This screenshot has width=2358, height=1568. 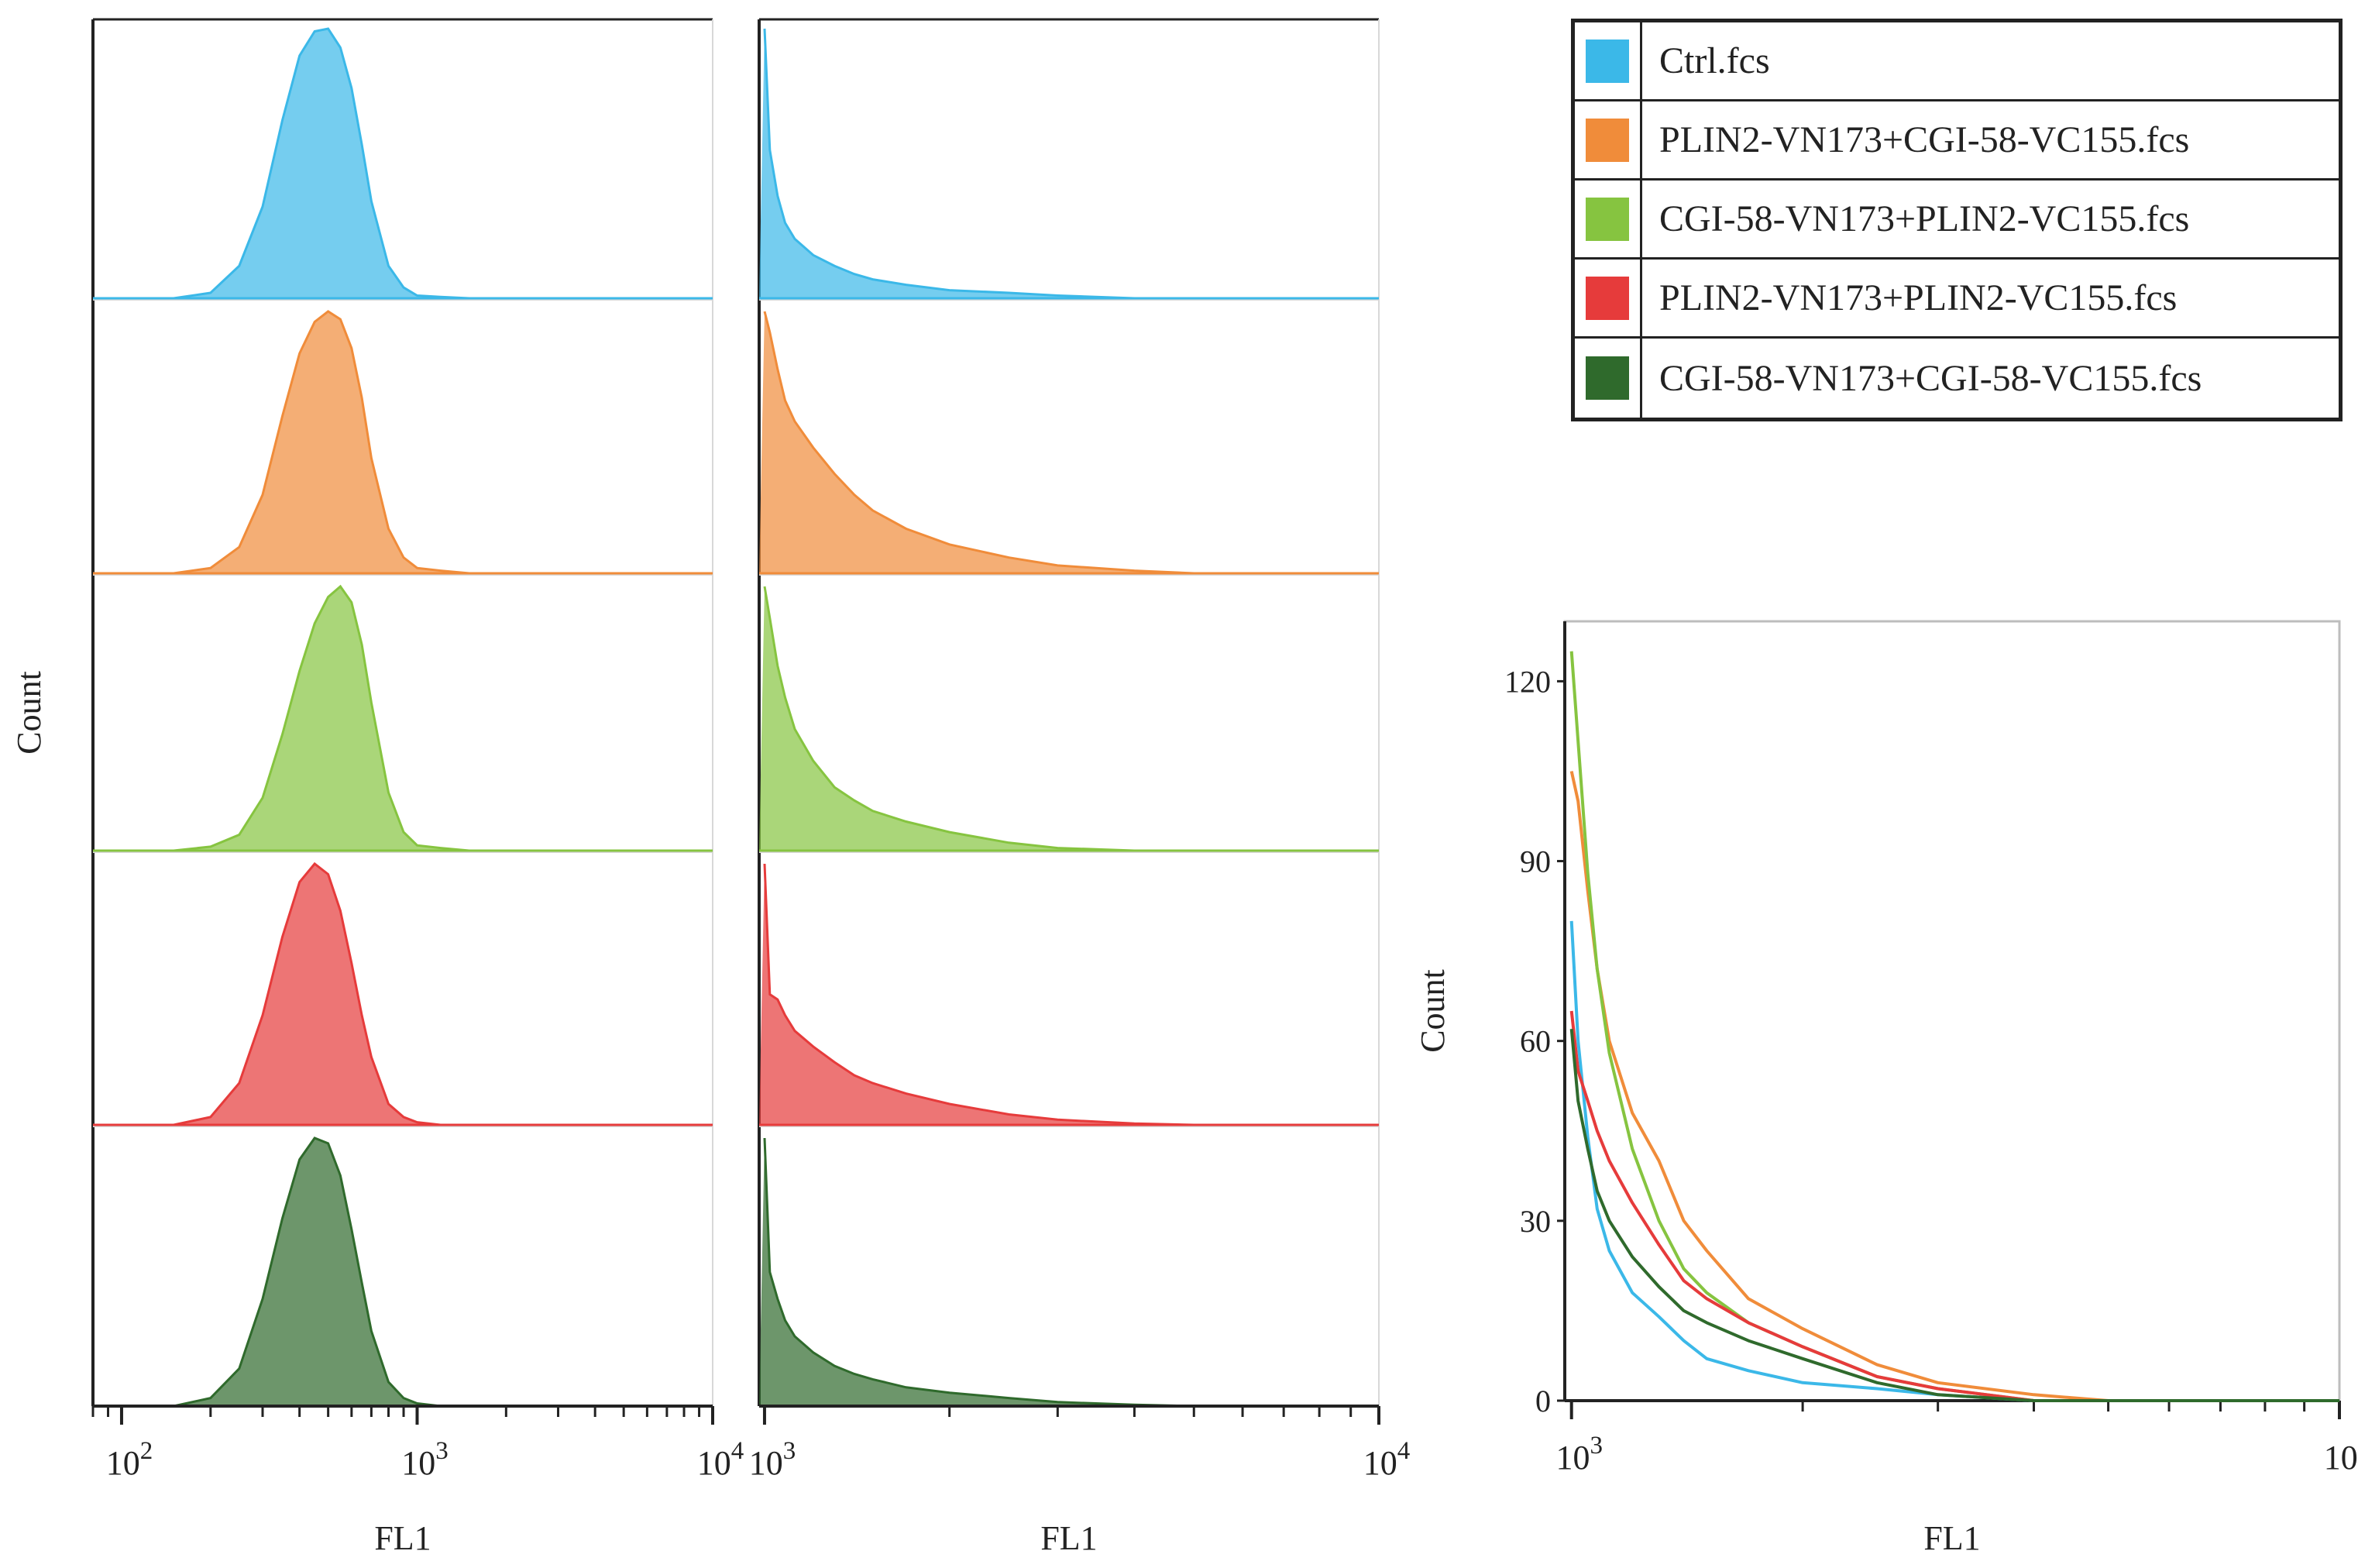 What do you see at coordinates (1924, 139) in the screenshot?
I see `legend-label: PLIN2-VN173+CGI-58-VC155.fcs` at bounding box center [1924, 139].